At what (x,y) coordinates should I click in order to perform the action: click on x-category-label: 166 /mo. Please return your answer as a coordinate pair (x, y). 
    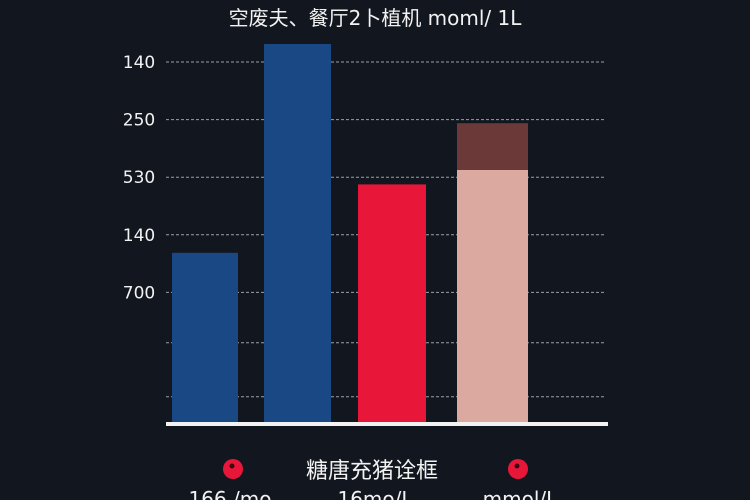
    Looking at the image, I should click on (230, 493).